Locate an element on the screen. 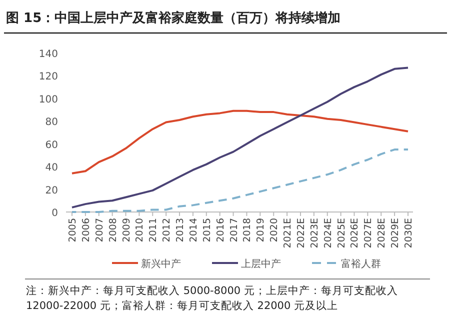 The height and width of the screenshot is (330, 451). text: 注：新兴中产：每月可支配收入 5000-8000 元；上层中产：每月可支配收入 12000-22000 元；富裕人群：每月可支配收入 22000 元及以上 is located at coordinates (212, 298).